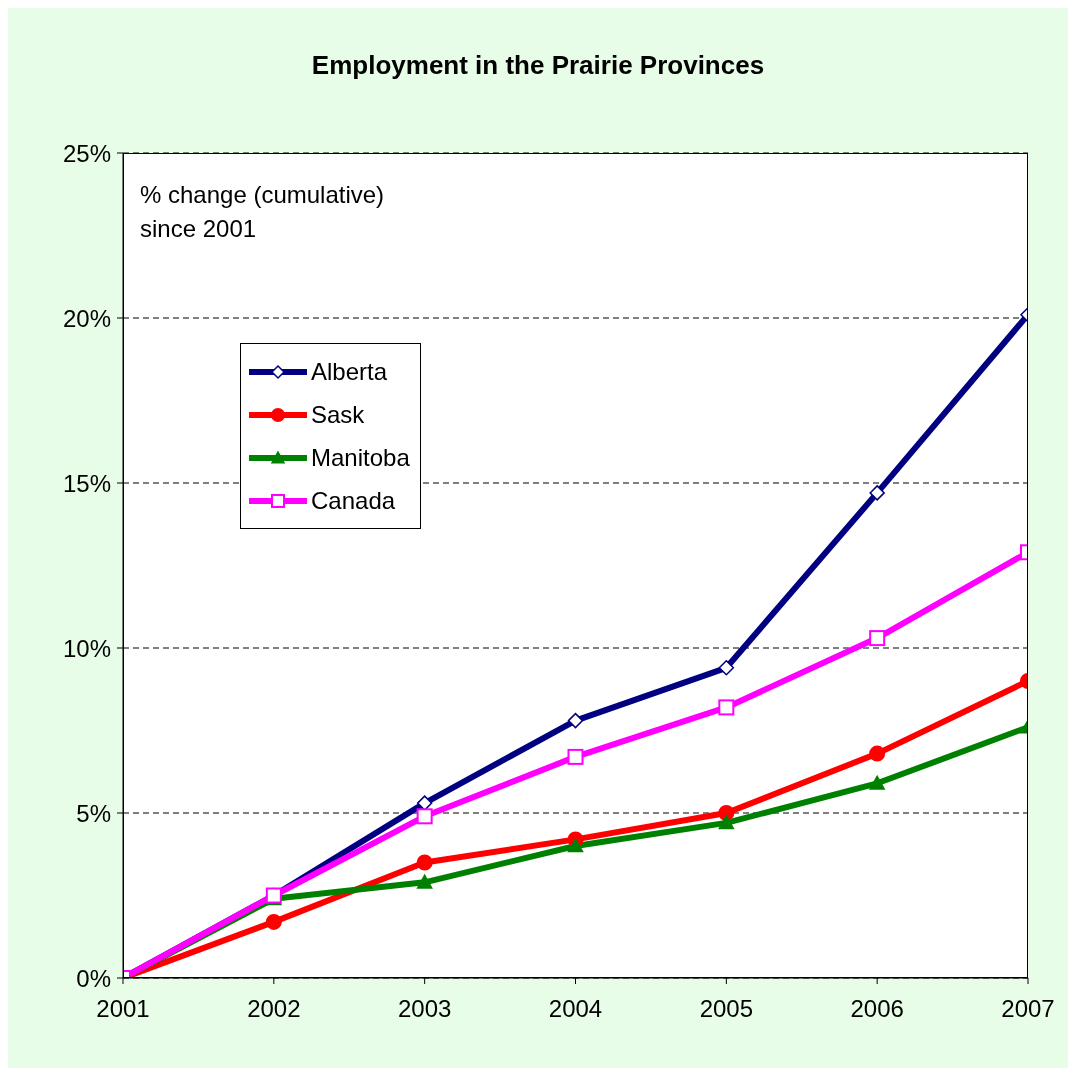 Image resolution: width=1076 pixels, height=1076 pixels. Describe the element at coordinates (575, 1009) in the screenshot. I see `x-tick-label: 2004` at that location.